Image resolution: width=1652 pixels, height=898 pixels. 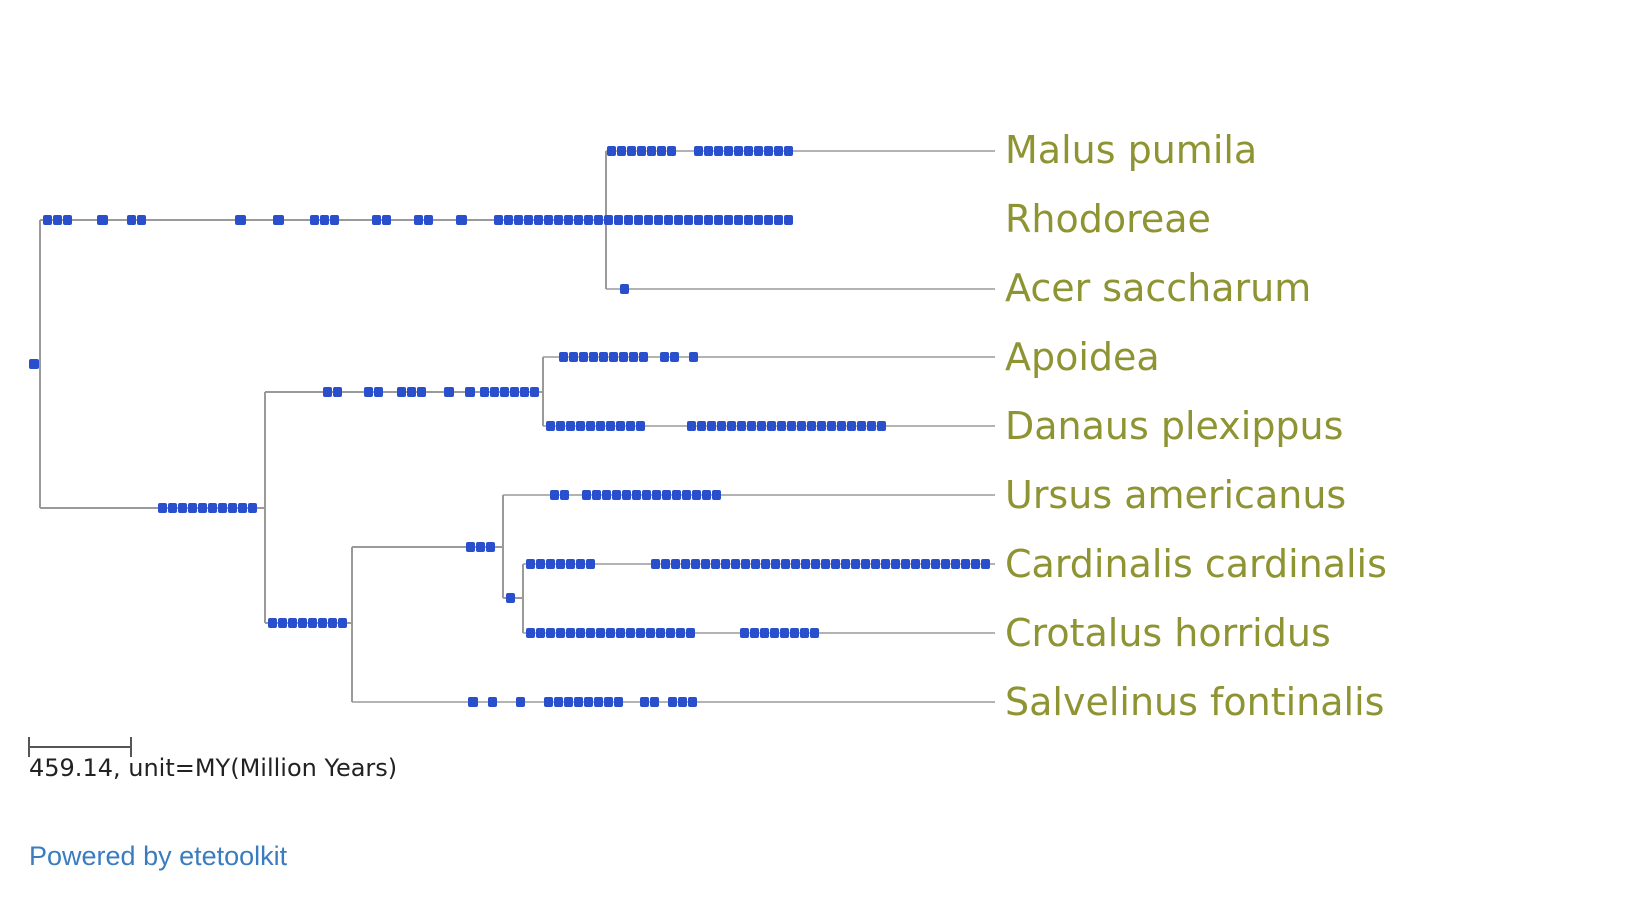 I want to click on leaf-label-ursus: Ursus americanus, so click(x=1175, y=495).